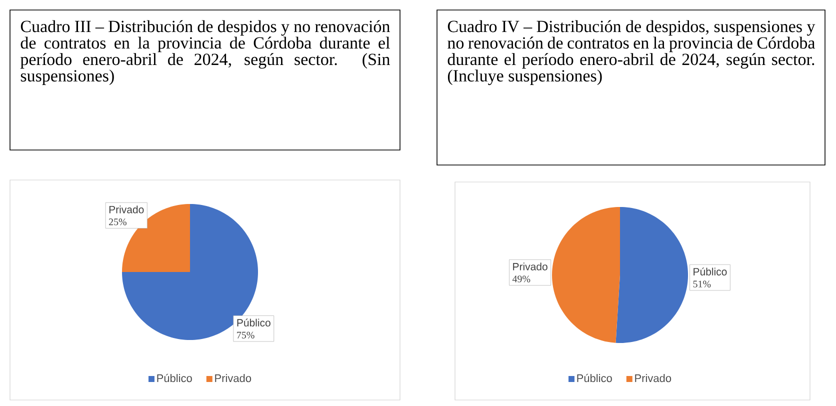 Image resolution: width=836 pixels, height=406 pixels. I want to click on chart-title: Cuadro IV – Distribución de despidos, suspensiones y no renovación de contratos en la provincia de Córdoba durante el período enero-abril de 2024, según sector. (Incluye suspensiones), so click(632, 53).